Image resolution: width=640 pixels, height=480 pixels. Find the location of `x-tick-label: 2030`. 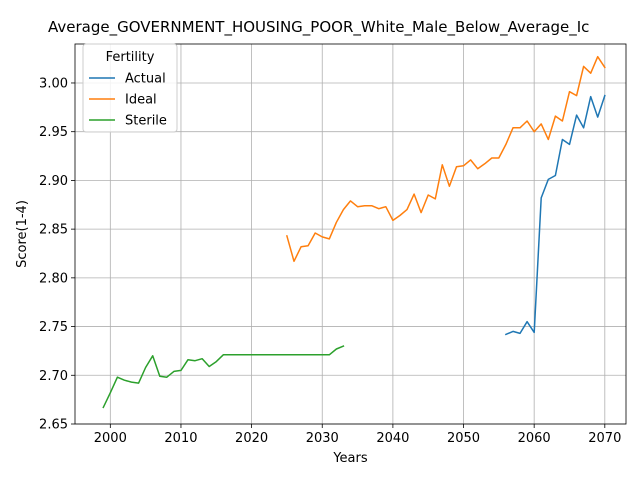

x-tick-label: 2030 is located at coordinates (322, 438).